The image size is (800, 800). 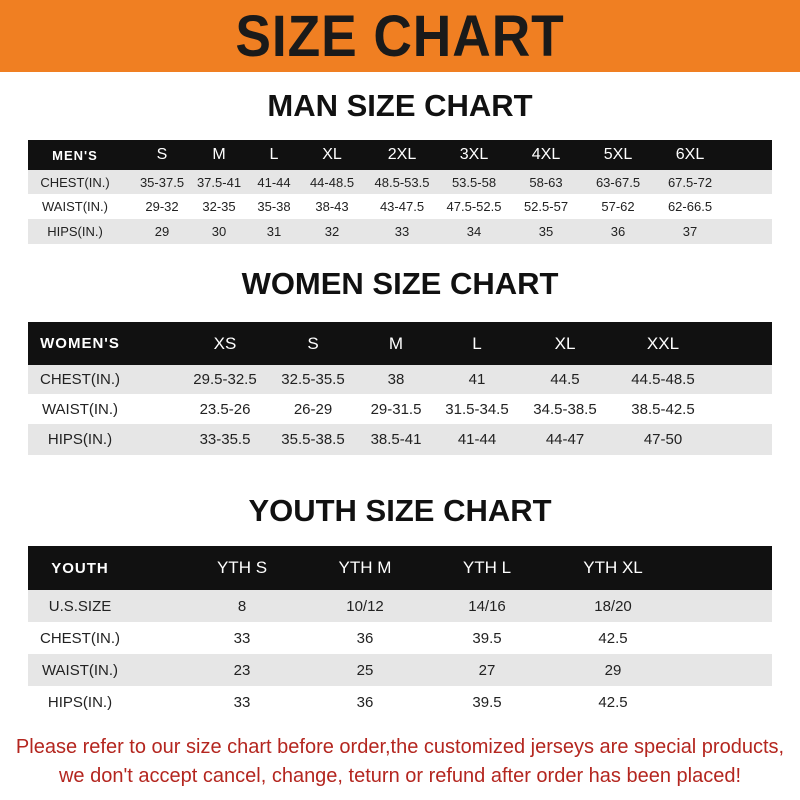 I want to click on measurement-cell: 58-63, so click(x=546, y=182).